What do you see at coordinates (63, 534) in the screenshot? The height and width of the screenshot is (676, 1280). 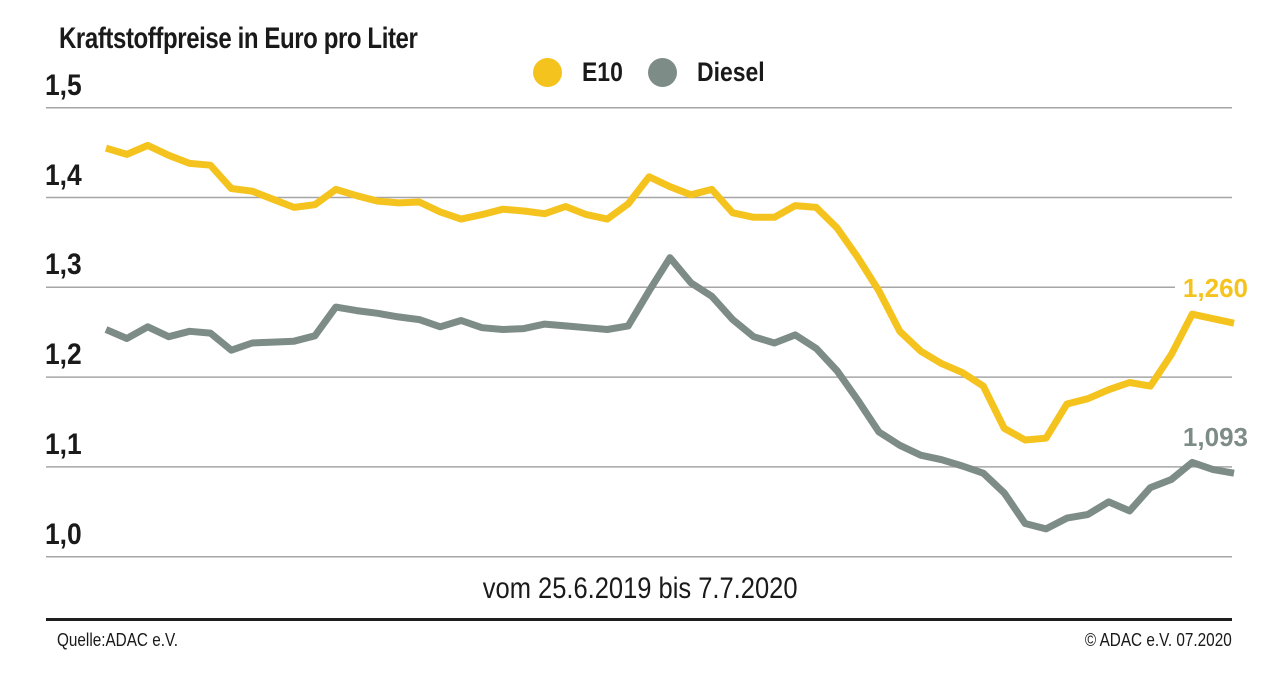 I see `y-tick-label: 1,0` at bounding box center [63, 534].